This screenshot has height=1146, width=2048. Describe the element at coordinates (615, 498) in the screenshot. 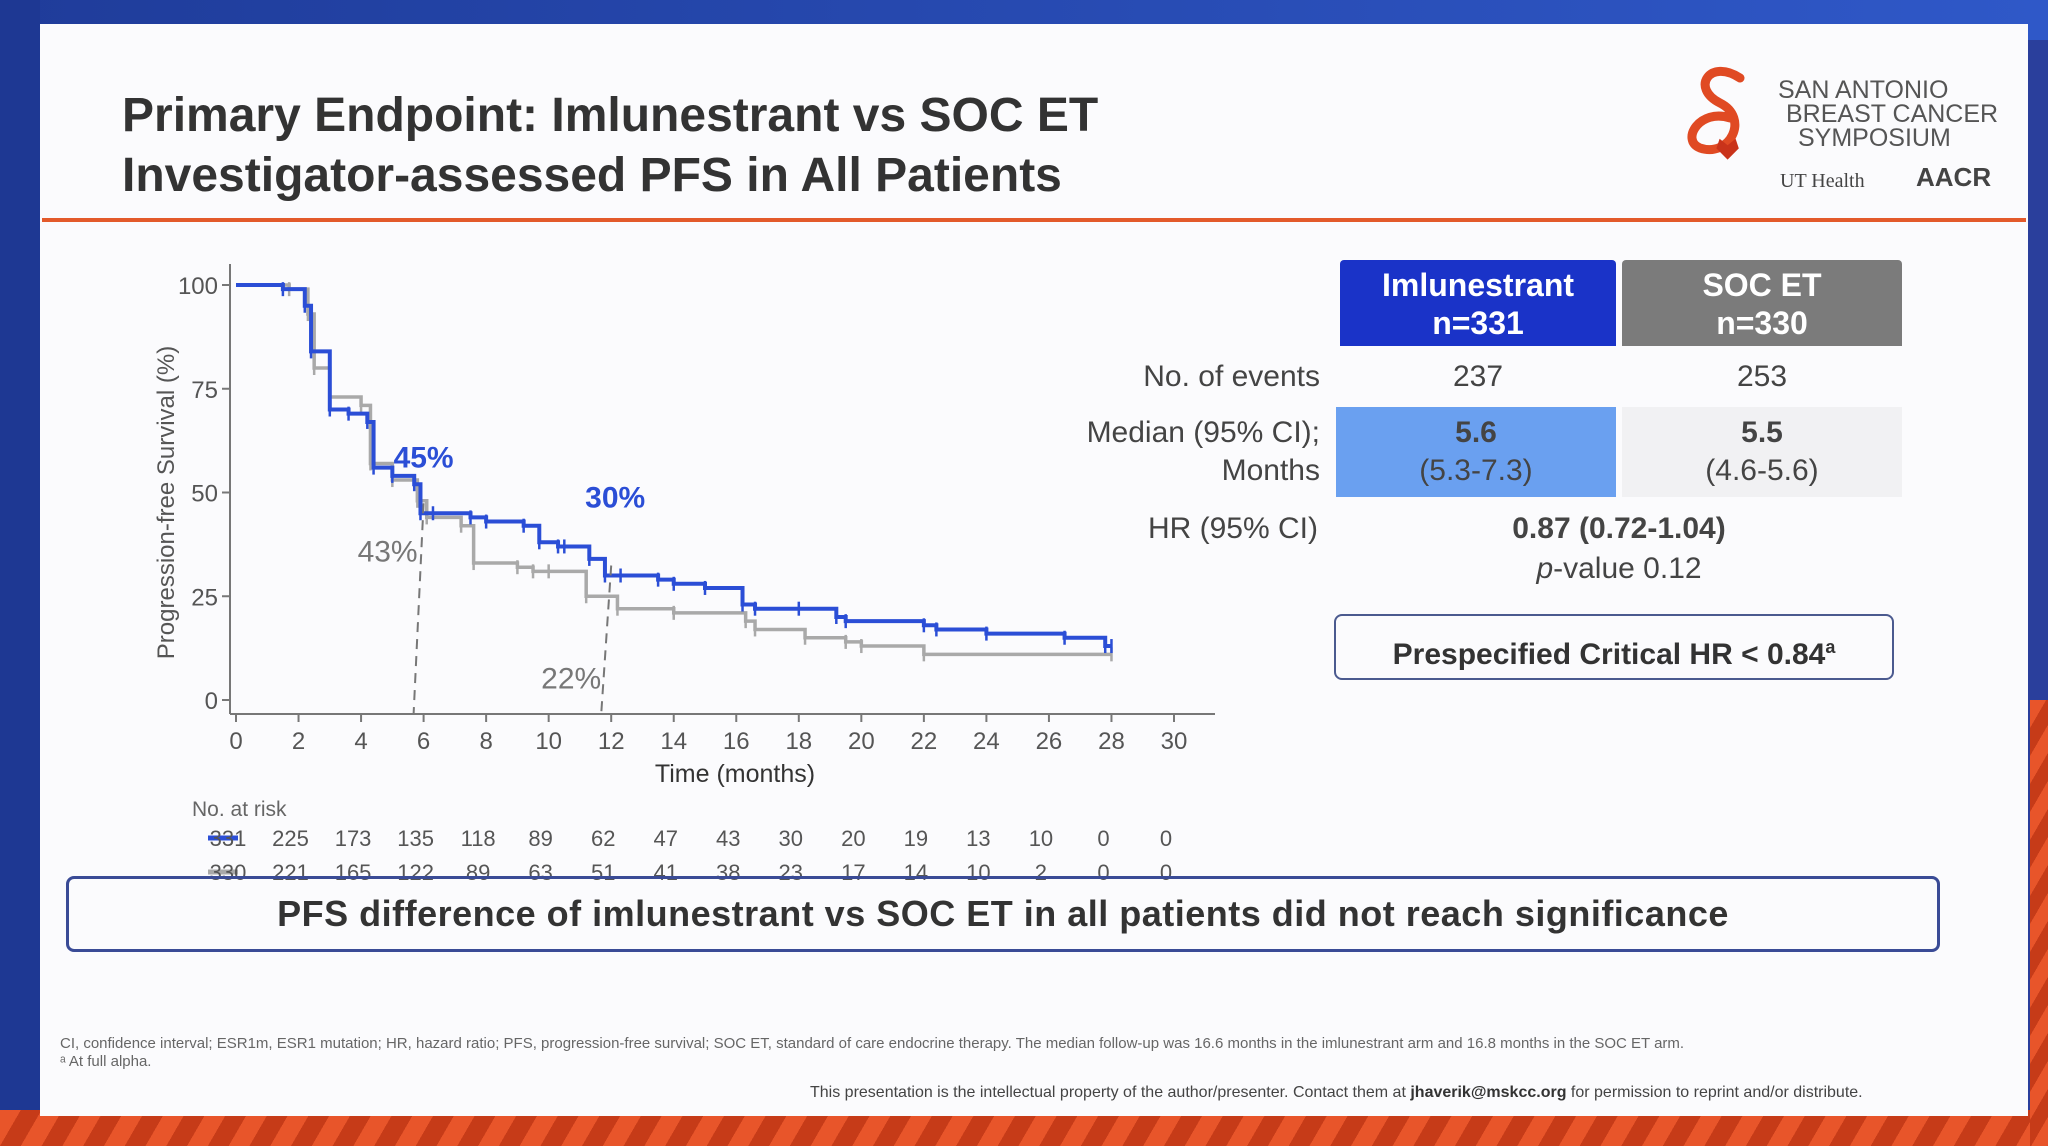

I see `landmark-label-imlunestrant-12mo: 30%` at that location.